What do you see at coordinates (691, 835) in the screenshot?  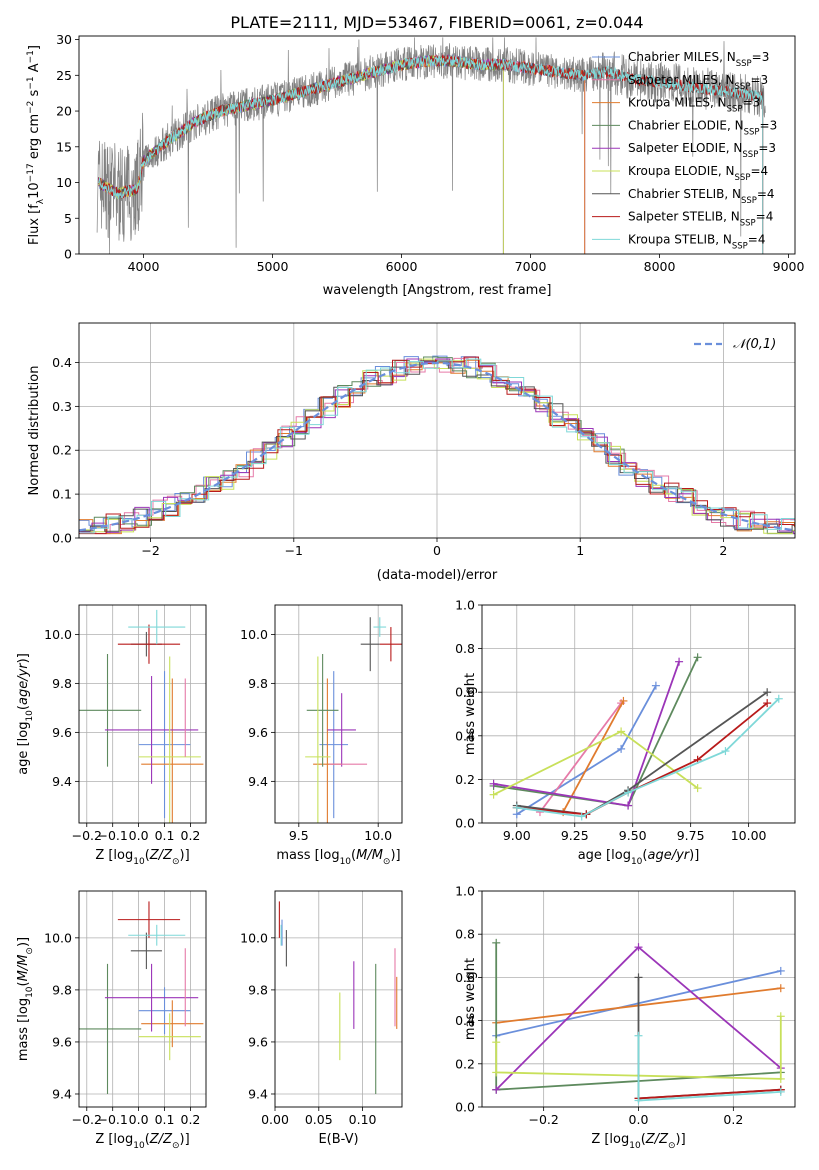 I see `x-tick-label: 9.75` at bounding box center [691, 835].